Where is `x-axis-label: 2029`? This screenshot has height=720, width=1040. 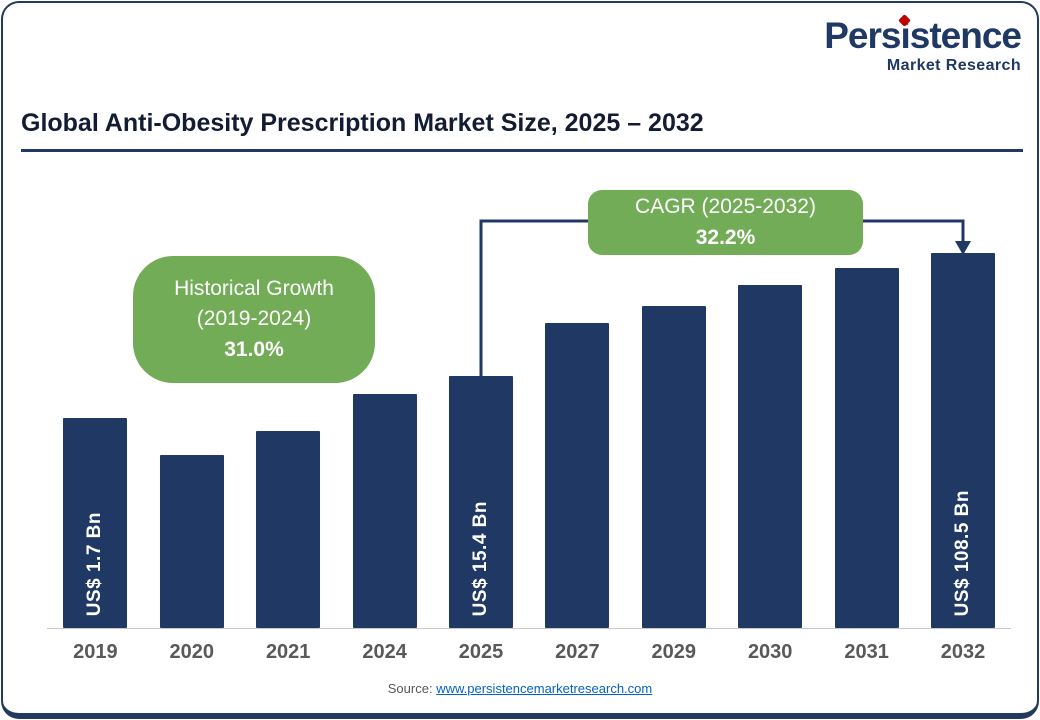
x-axis-label: 2029 is located at coordinates (674, 652).